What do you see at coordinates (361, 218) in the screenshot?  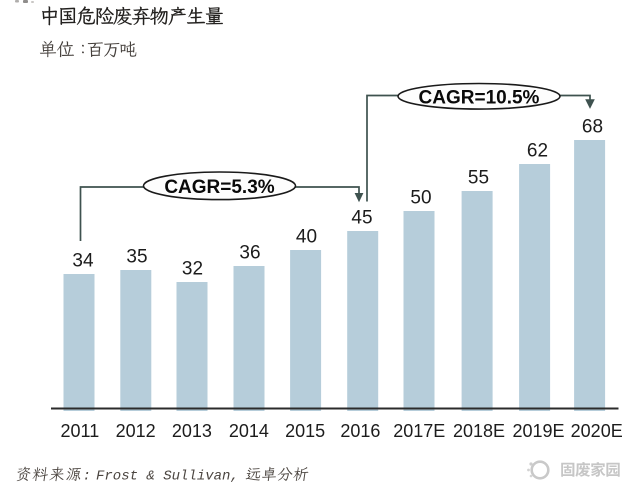 I see `svg-text: 45` at bounding box center [361, 218].